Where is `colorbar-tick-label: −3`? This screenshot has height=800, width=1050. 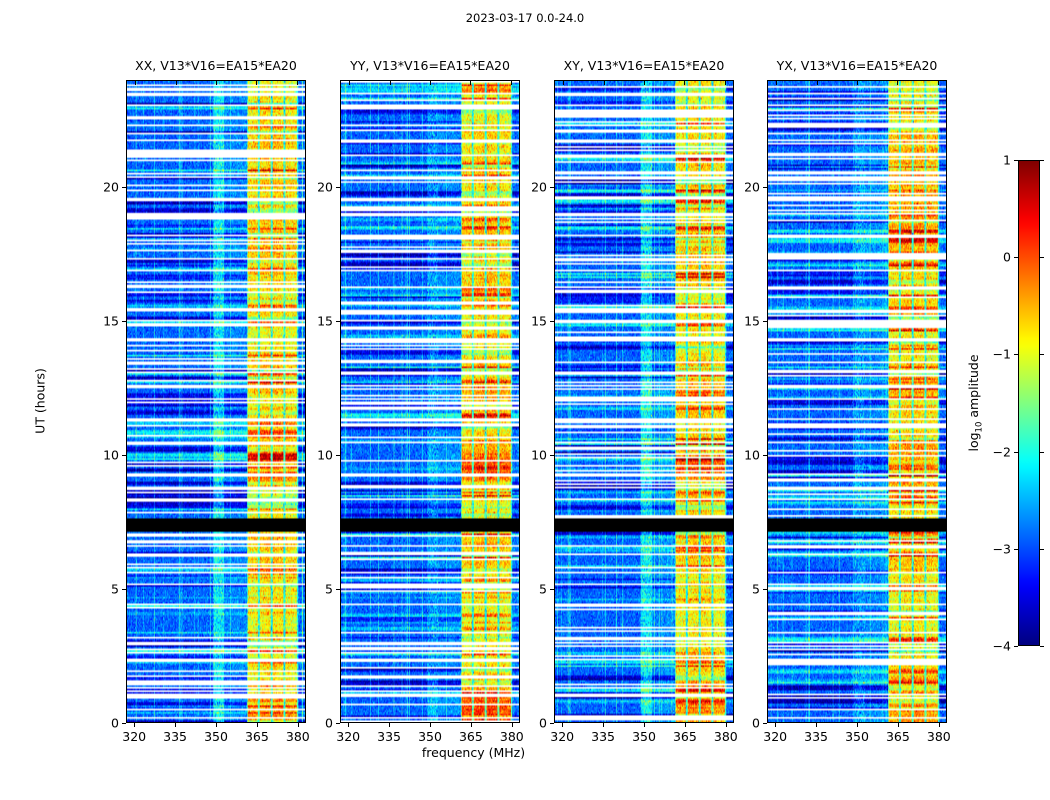
colorbar-tick-label: −3 is located at coordinates (1001, 549).